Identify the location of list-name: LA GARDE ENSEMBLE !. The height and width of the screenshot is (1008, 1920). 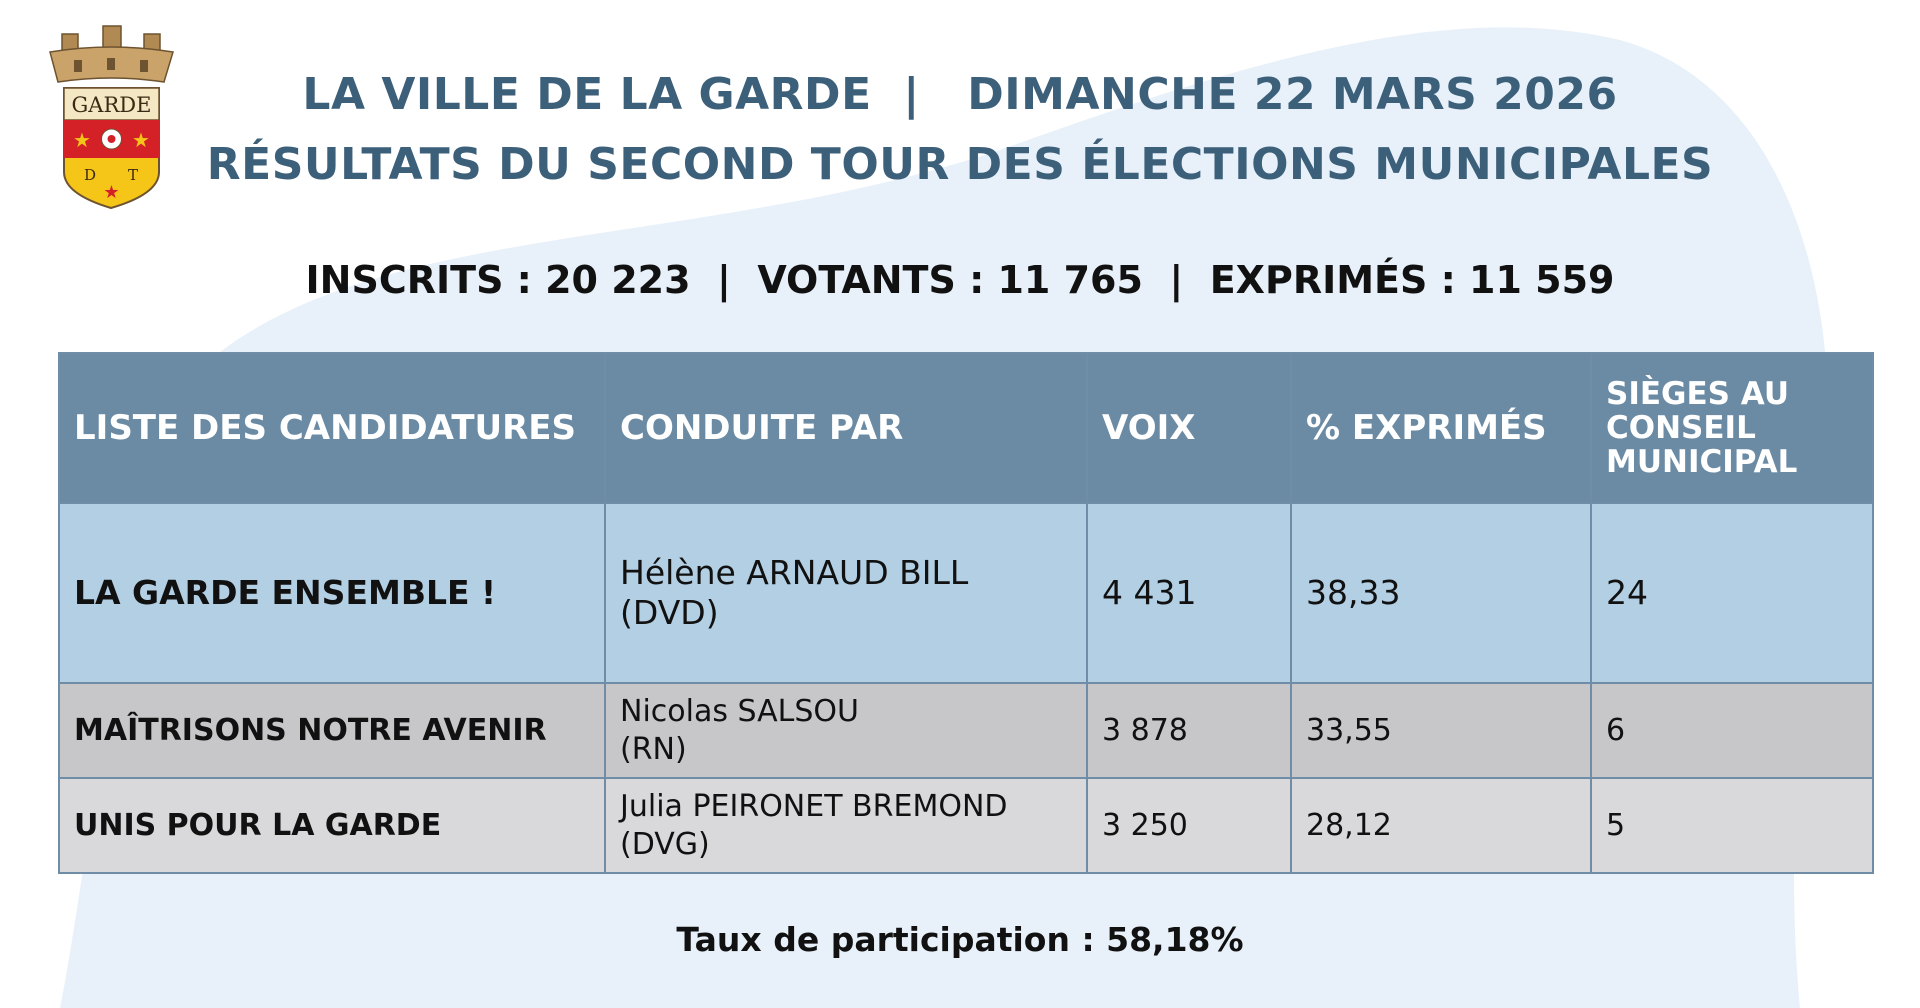
(332, 593).